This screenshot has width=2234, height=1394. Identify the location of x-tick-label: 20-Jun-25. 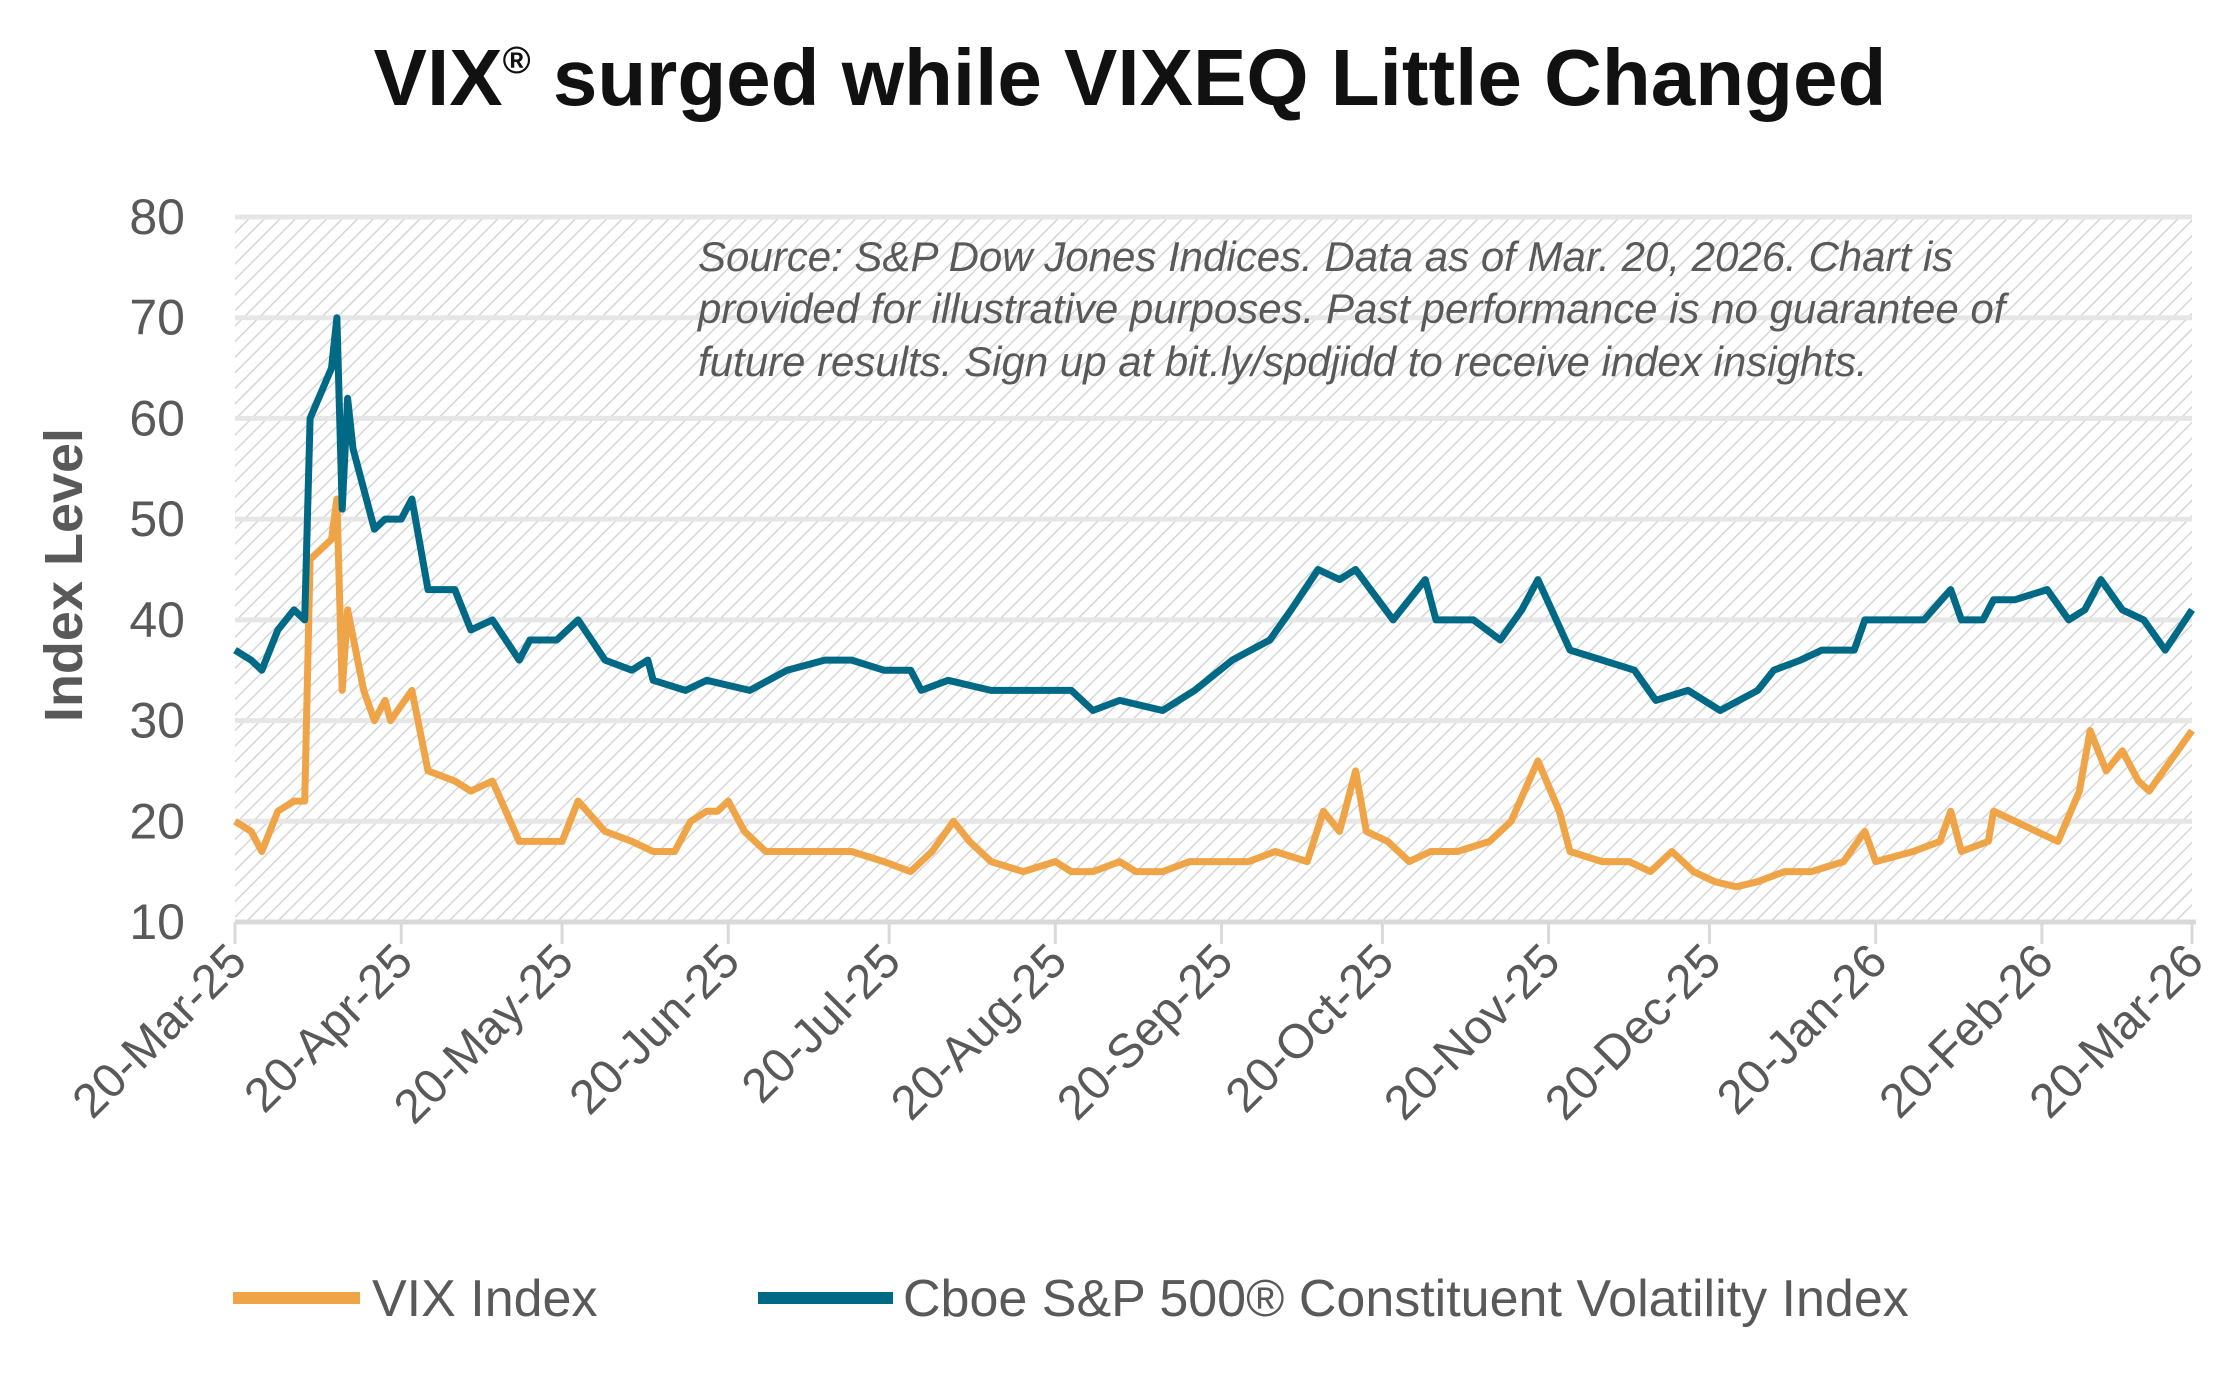
(655, 1029).